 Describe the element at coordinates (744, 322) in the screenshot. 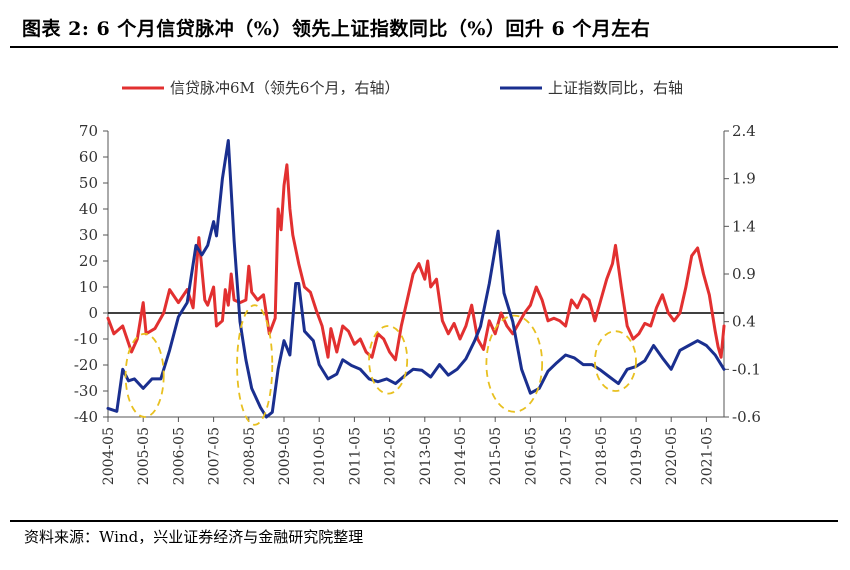

I see `right-tick-label: 0.4` at that location.